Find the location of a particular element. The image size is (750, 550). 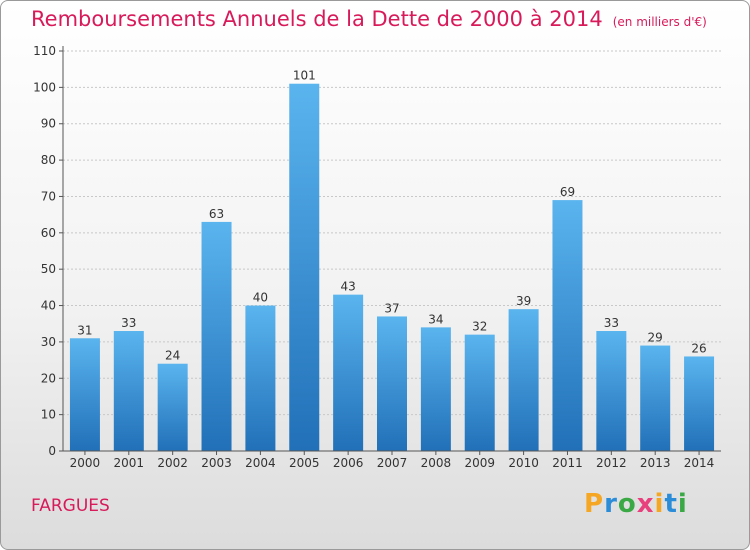

logo-letter: t is located at coordinates (671, 504).